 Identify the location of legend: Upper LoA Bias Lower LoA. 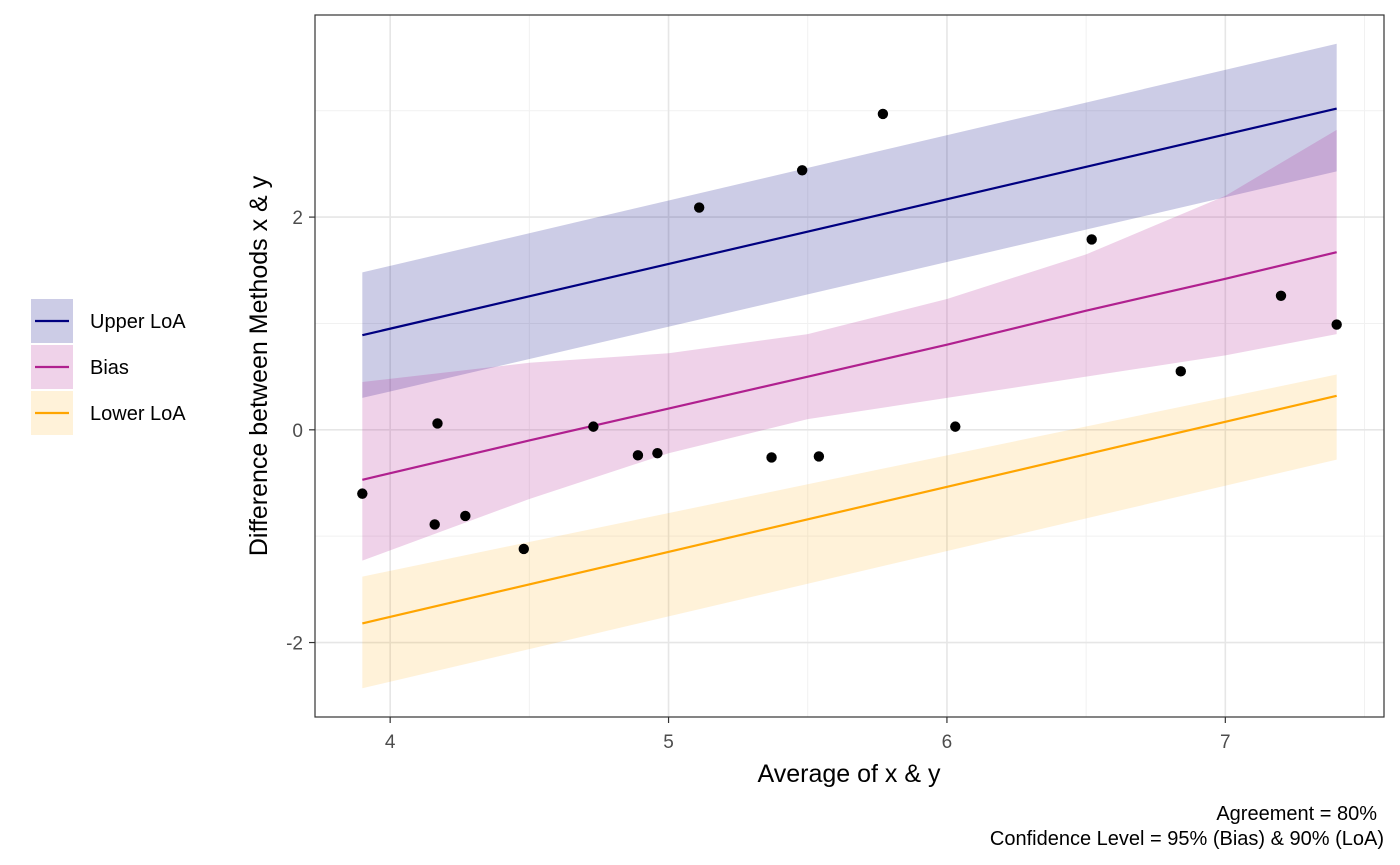
(108, 367).